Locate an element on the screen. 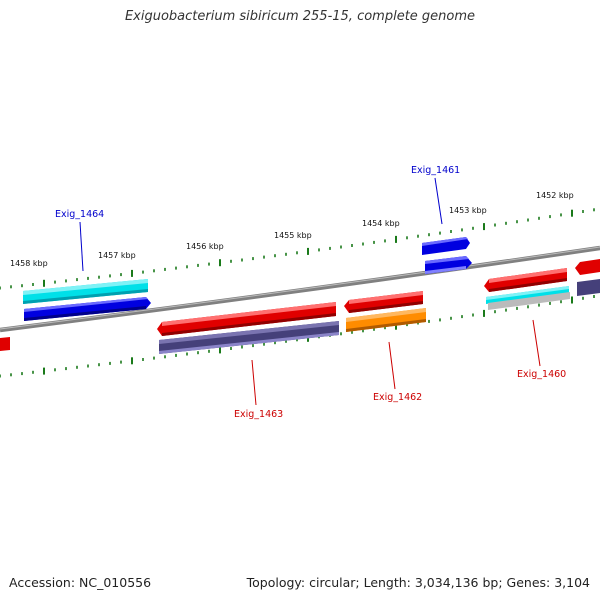 The width and height of the screenshot is (600, 600). gene-feature-fragment is located at coordinates (588, 287).